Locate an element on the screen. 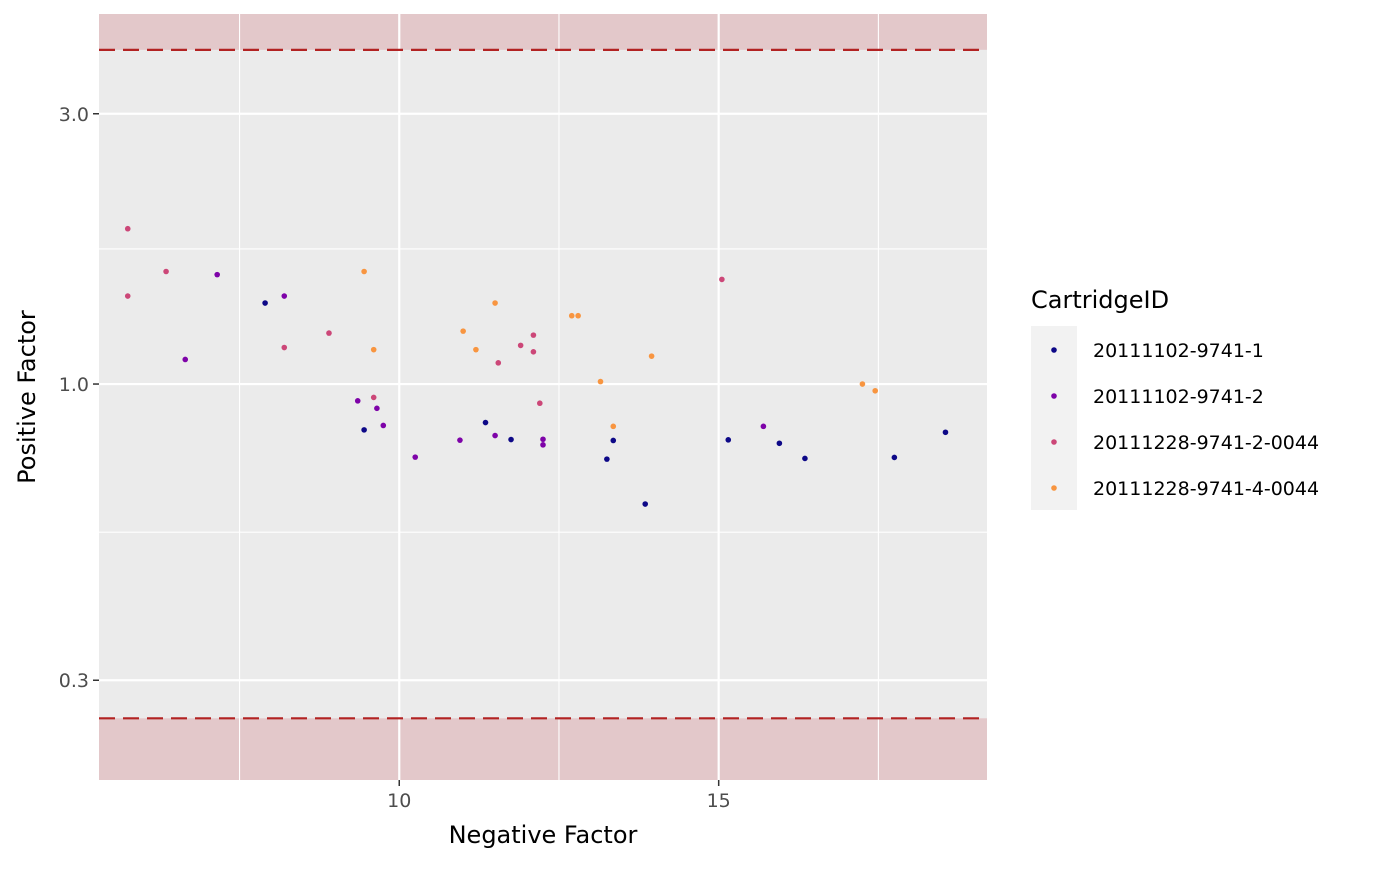 The height and width of the screenshot is (869, 1400). x-axis-title: Negative Factor is located at coordinates (543, 835).